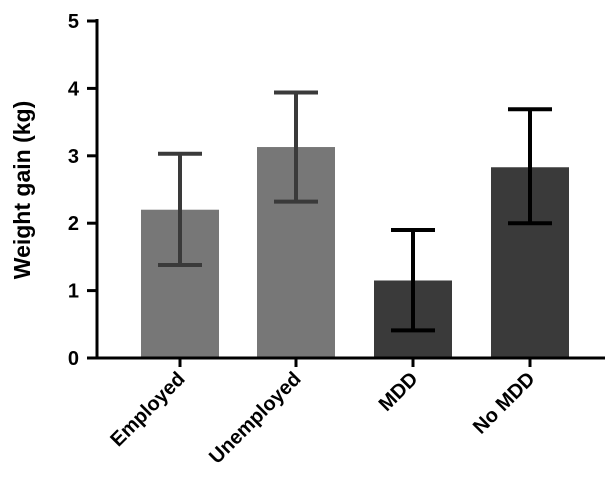 The width and height of the screenshot is (606, 498). I want to click on y-tick-label: 1, so click(73, 292).